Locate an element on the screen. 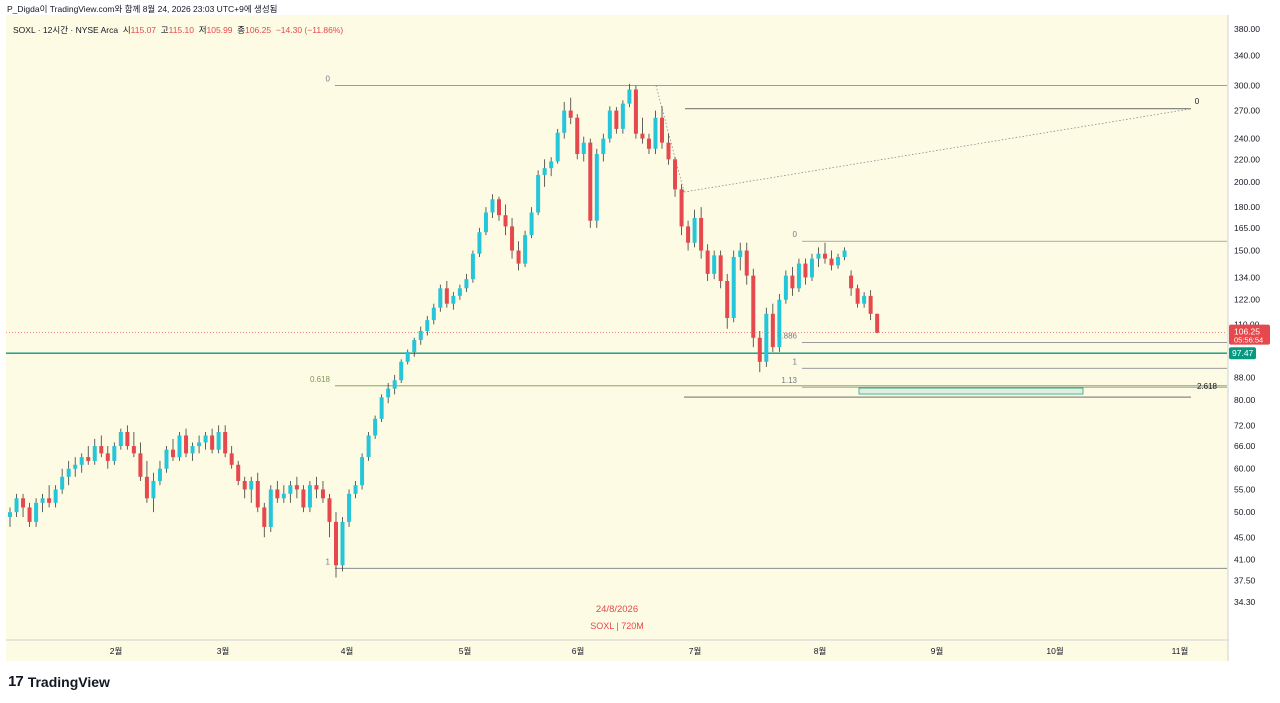 The width and height of the screenshot is (1280, 703). support-price-badge is located at coordinates (1242, 353).